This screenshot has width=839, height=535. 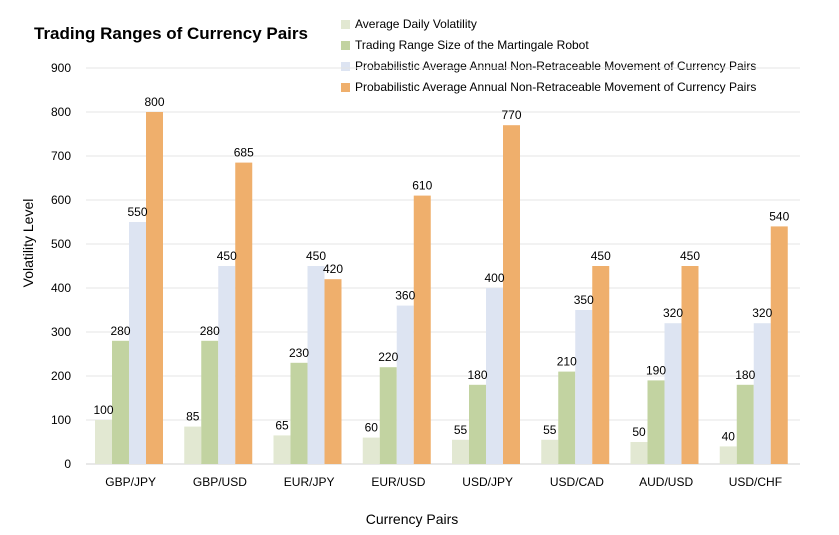 I want to click on data-label: 85, so click(x=193, y=417).